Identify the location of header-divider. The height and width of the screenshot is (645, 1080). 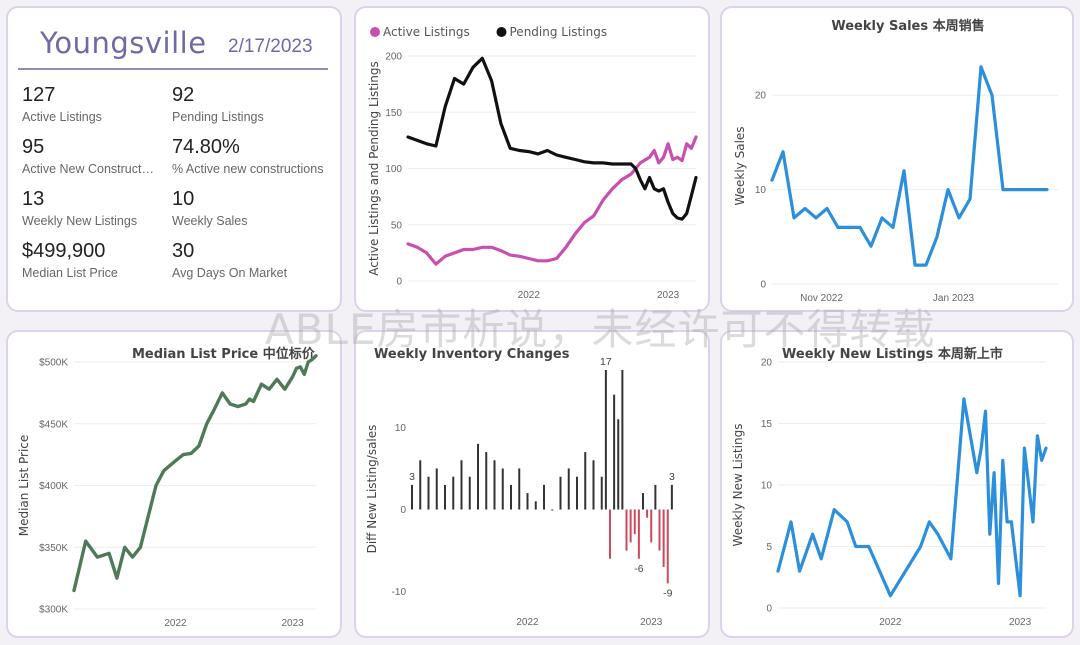
(173, 69).